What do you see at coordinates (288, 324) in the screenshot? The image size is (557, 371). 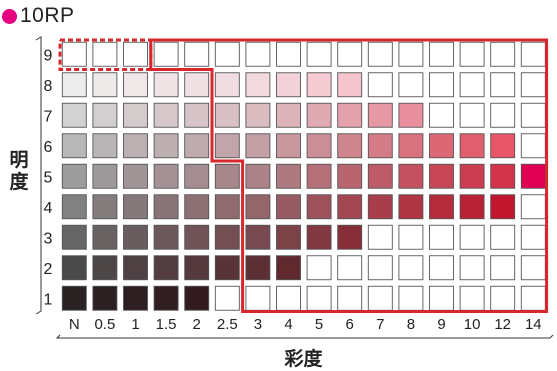 I see `x-tick-label: 4` at bounding box center [288, 324].